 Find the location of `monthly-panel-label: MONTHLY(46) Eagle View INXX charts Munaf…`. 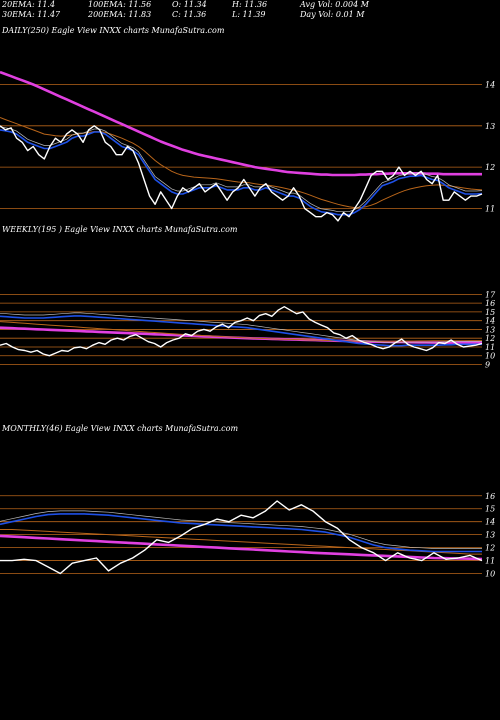

monthly-panel-label: MONTHLY(46) Eagle View INXX charts Munaf… is located at coordinates (120, 428).